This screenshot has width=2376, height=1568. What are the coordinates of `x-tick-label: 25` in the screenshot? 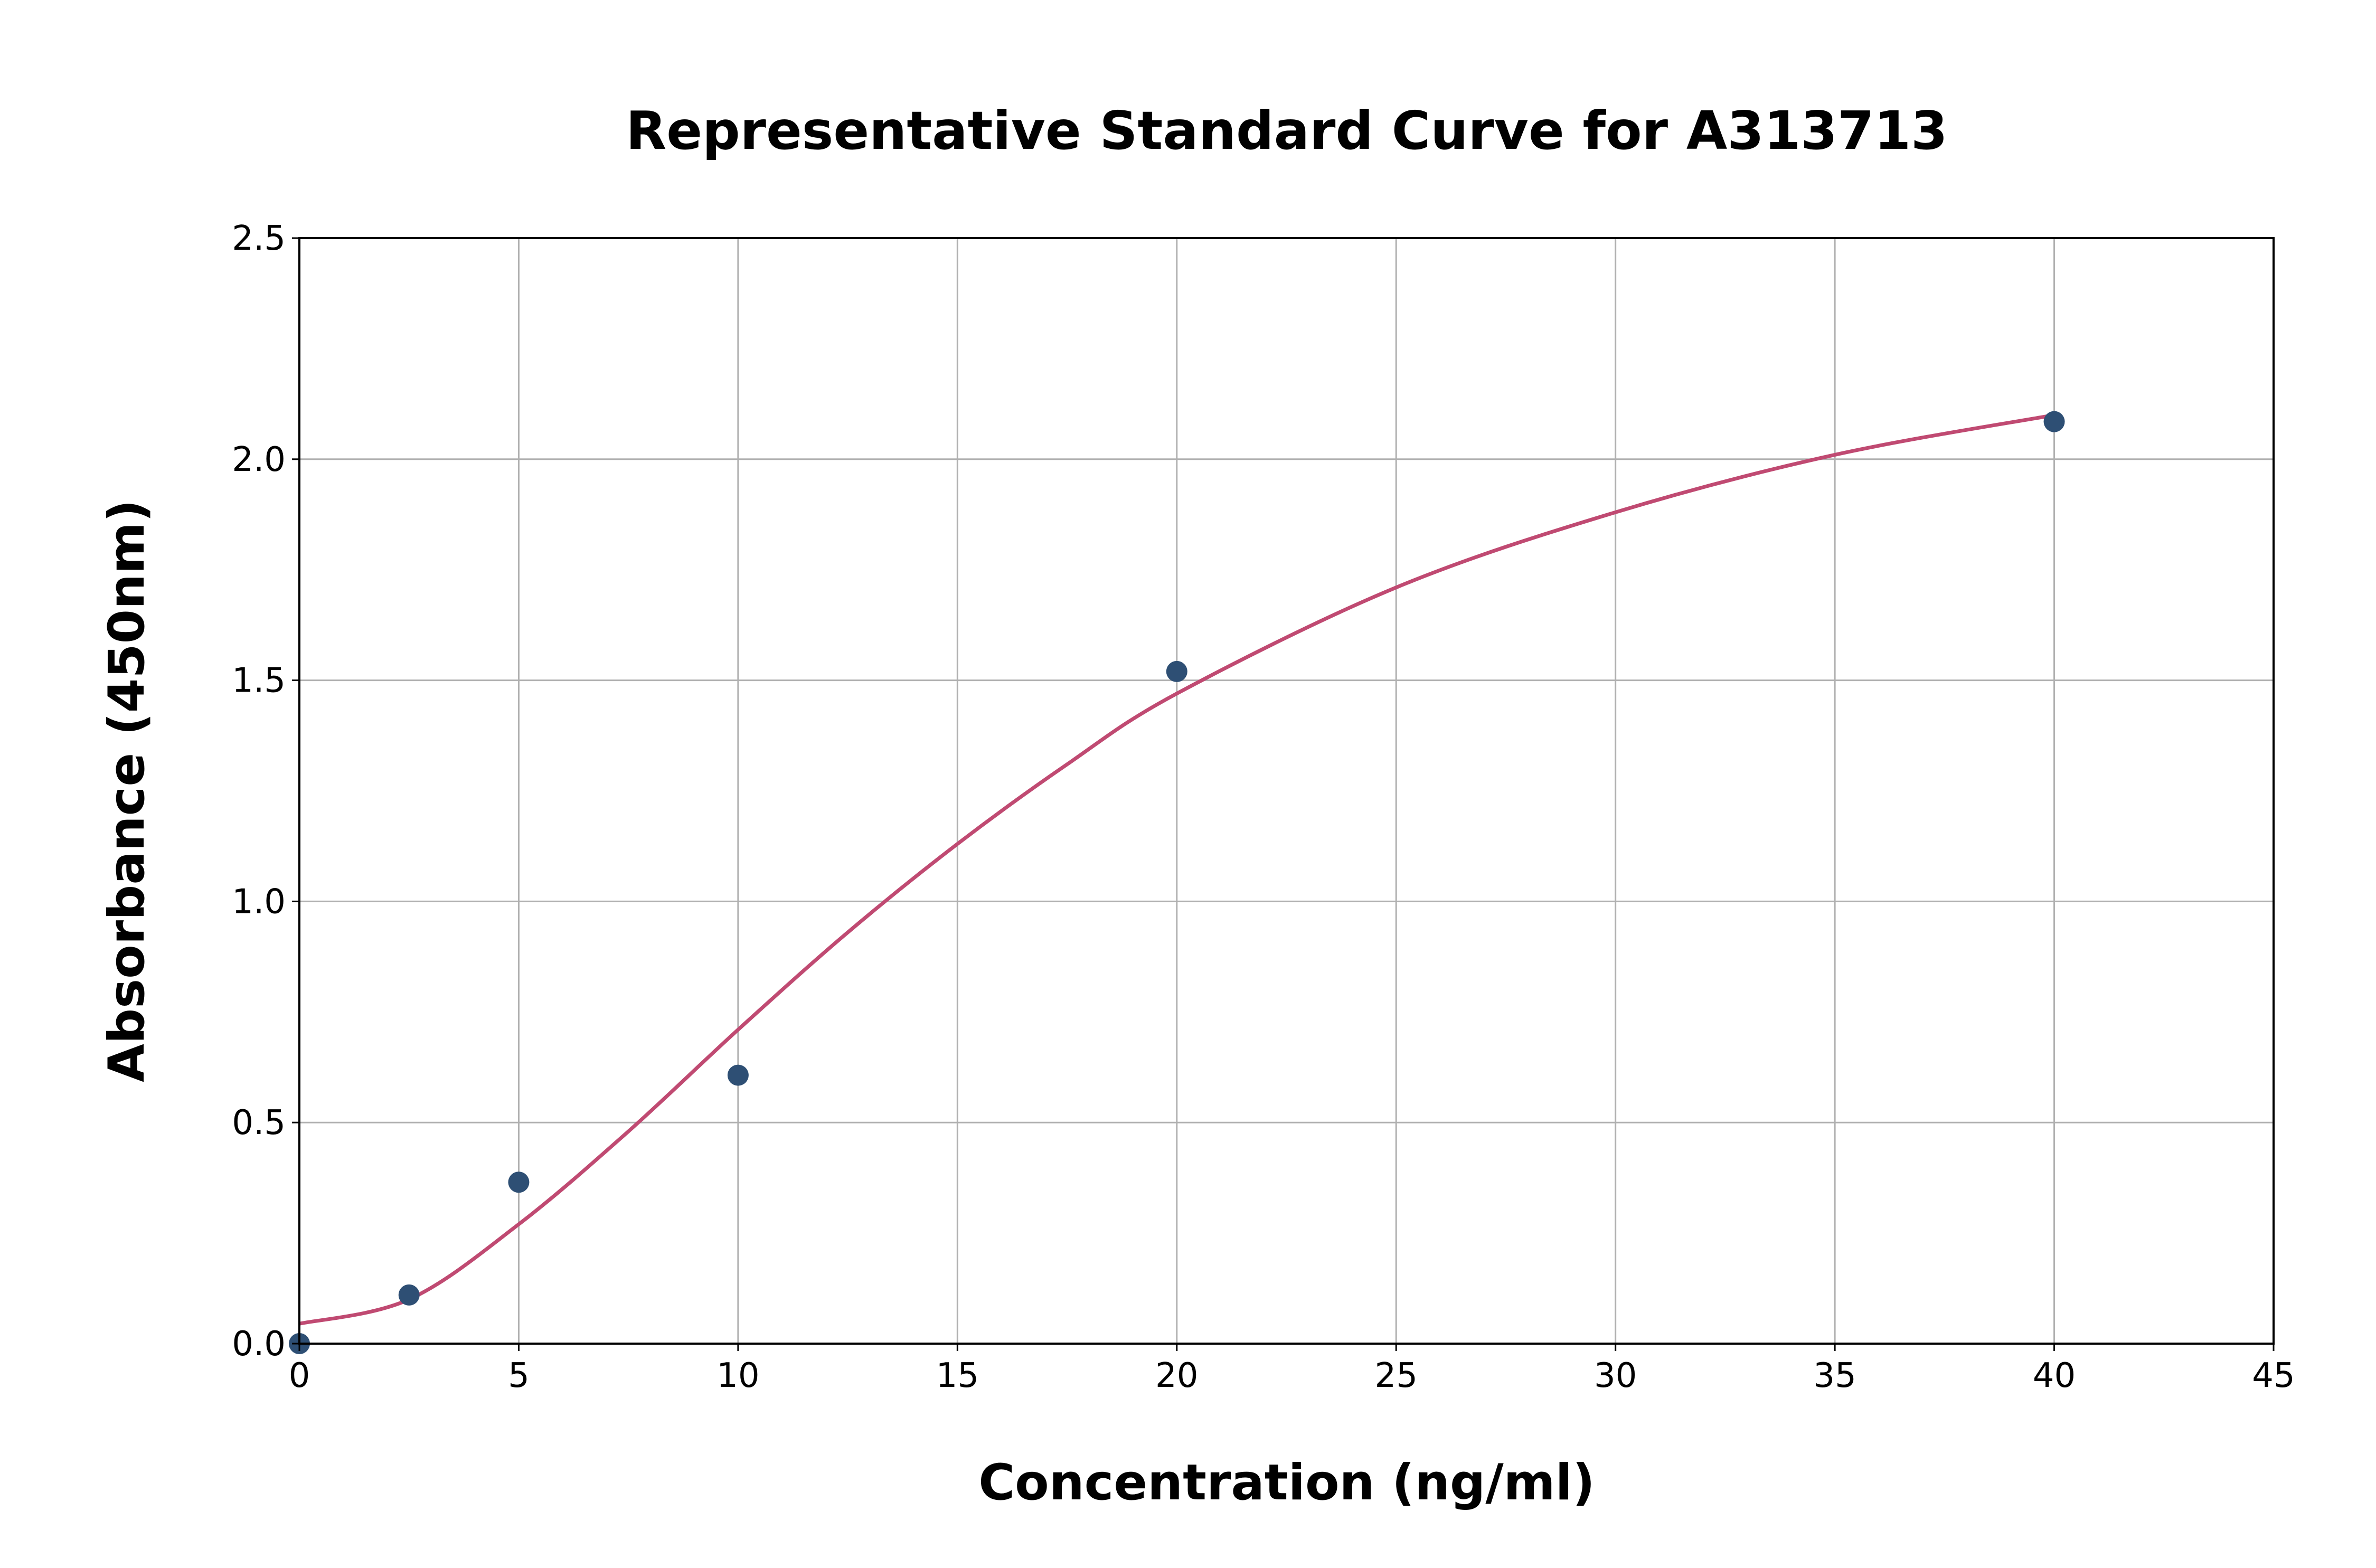 It's located at (1397, 1375).